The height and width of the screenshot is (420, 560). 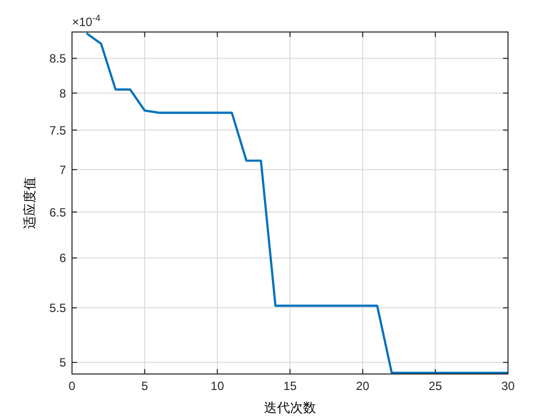 I want to click on y-tick-label: 5, so click(x=62, y=363).